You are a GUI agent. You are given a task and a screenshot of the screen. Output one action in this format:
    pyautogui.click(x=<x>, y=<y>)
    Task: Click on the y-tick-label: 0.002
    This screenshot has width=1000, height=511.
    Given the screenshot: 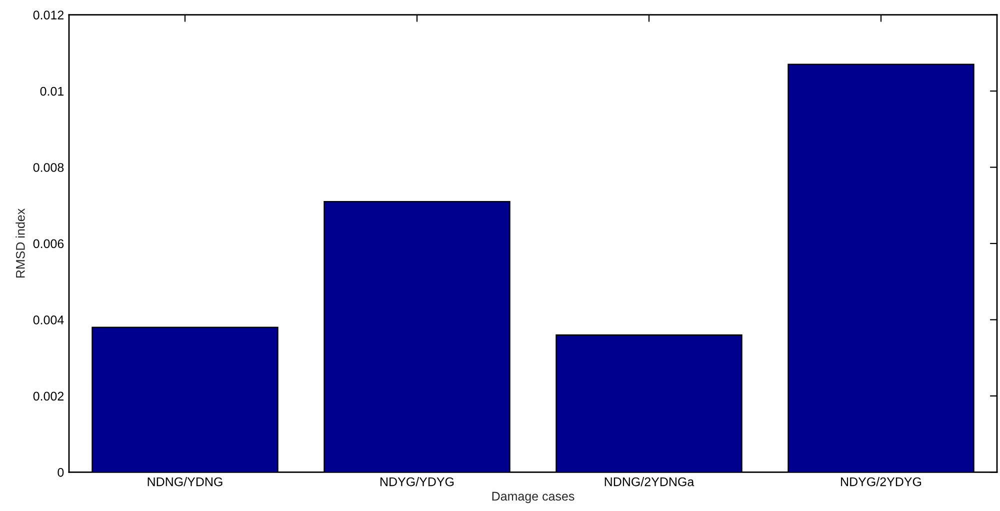 What is the action you would take?
    pyautogui.click(x=48, y=396)
    